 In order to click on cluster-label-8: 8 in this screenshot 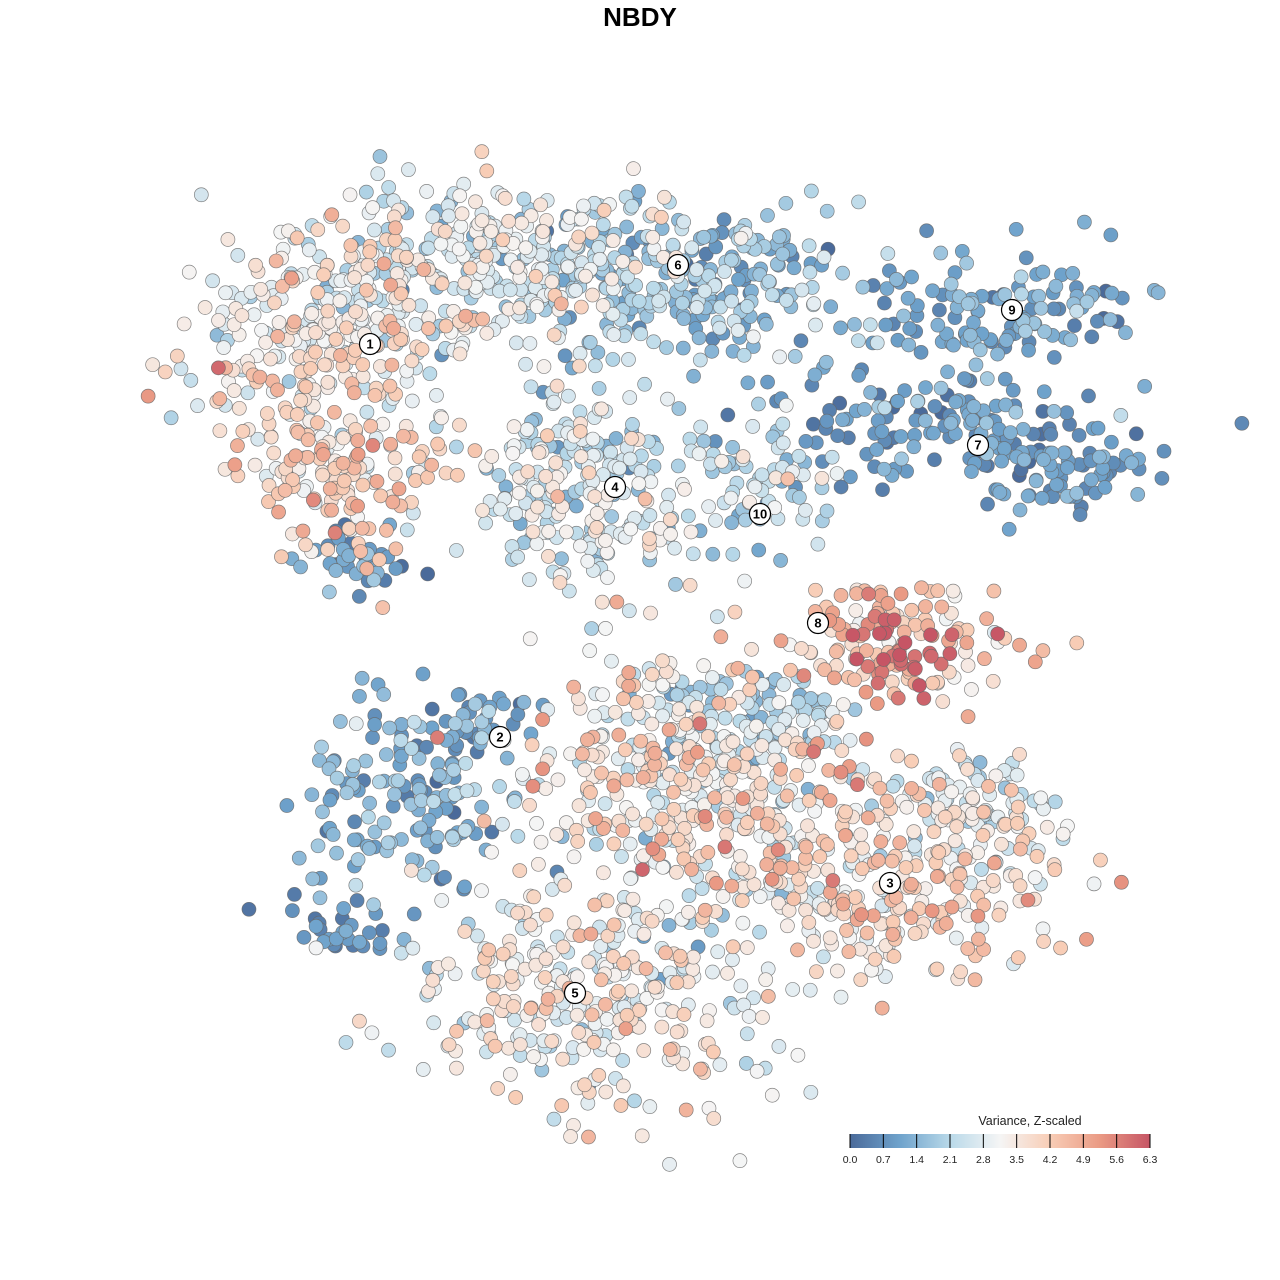, I will do `click(818, 623)`.